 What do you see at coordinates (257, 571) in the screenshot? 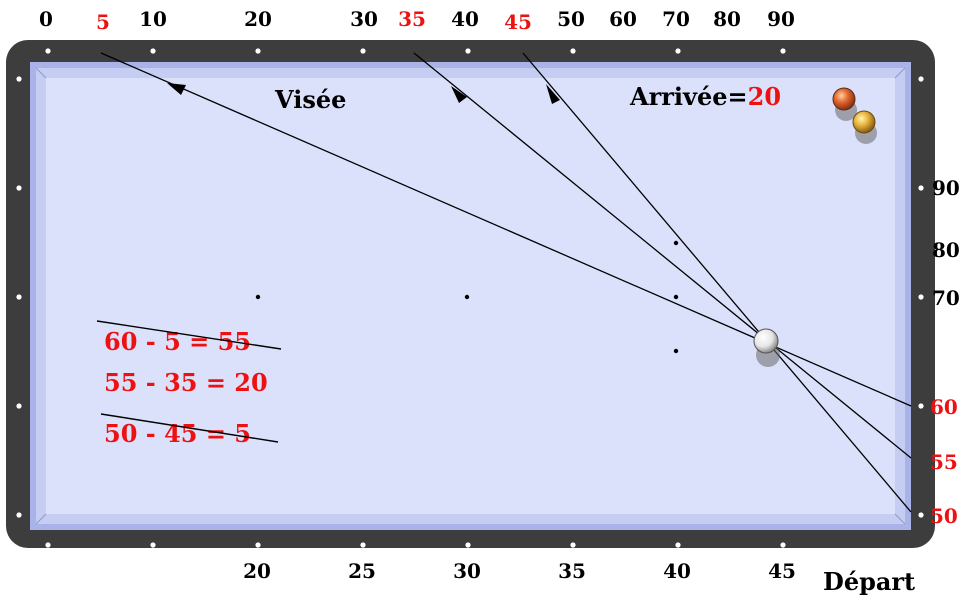
I see `bottom-label-20: 20` at bounding box center [257, 571].